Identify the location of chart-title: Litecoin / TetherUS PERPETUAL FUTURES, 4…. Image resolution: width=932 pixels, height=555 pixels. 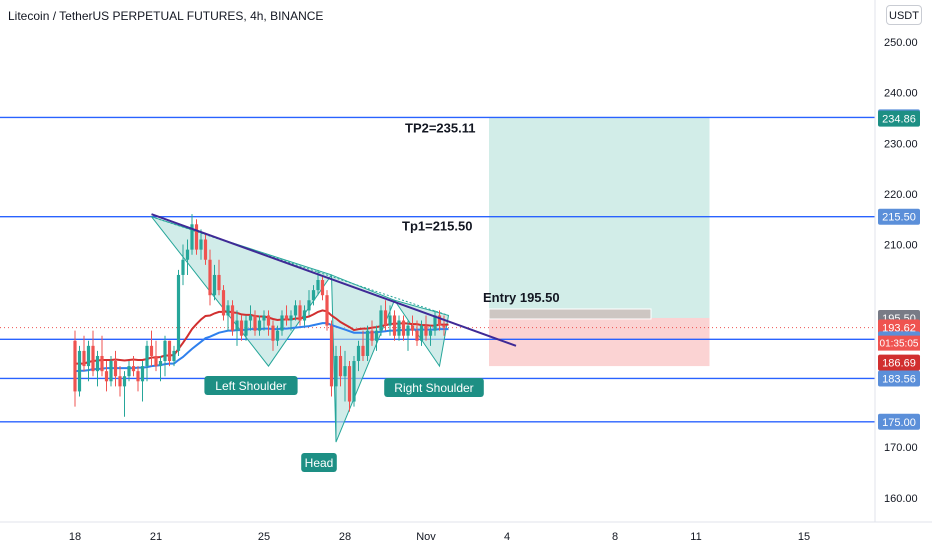
(166, 16).